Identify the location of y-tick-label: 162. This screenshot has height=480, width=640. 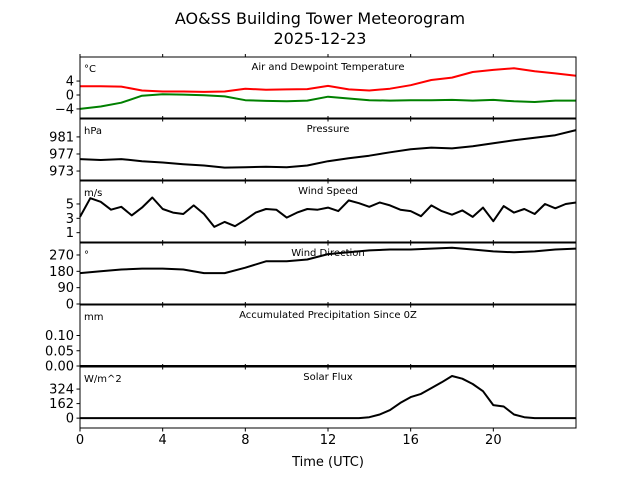
(61, 404).